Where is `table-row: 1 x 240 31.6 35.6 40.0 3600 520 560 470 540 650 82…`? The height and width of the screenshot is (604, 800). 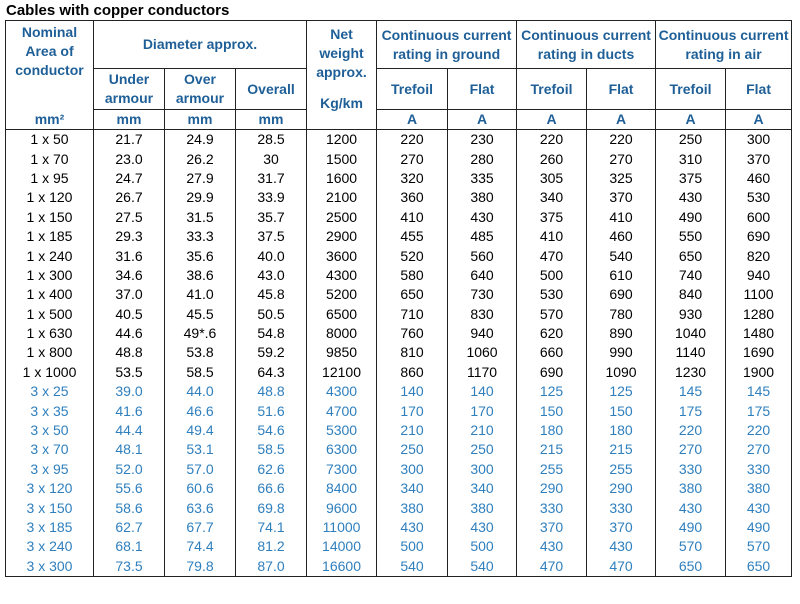 table-row: 1 x 240 31.6 35.6 40.0 3600 520 560 470 540 650 82… is located at coordinates (399, 256).